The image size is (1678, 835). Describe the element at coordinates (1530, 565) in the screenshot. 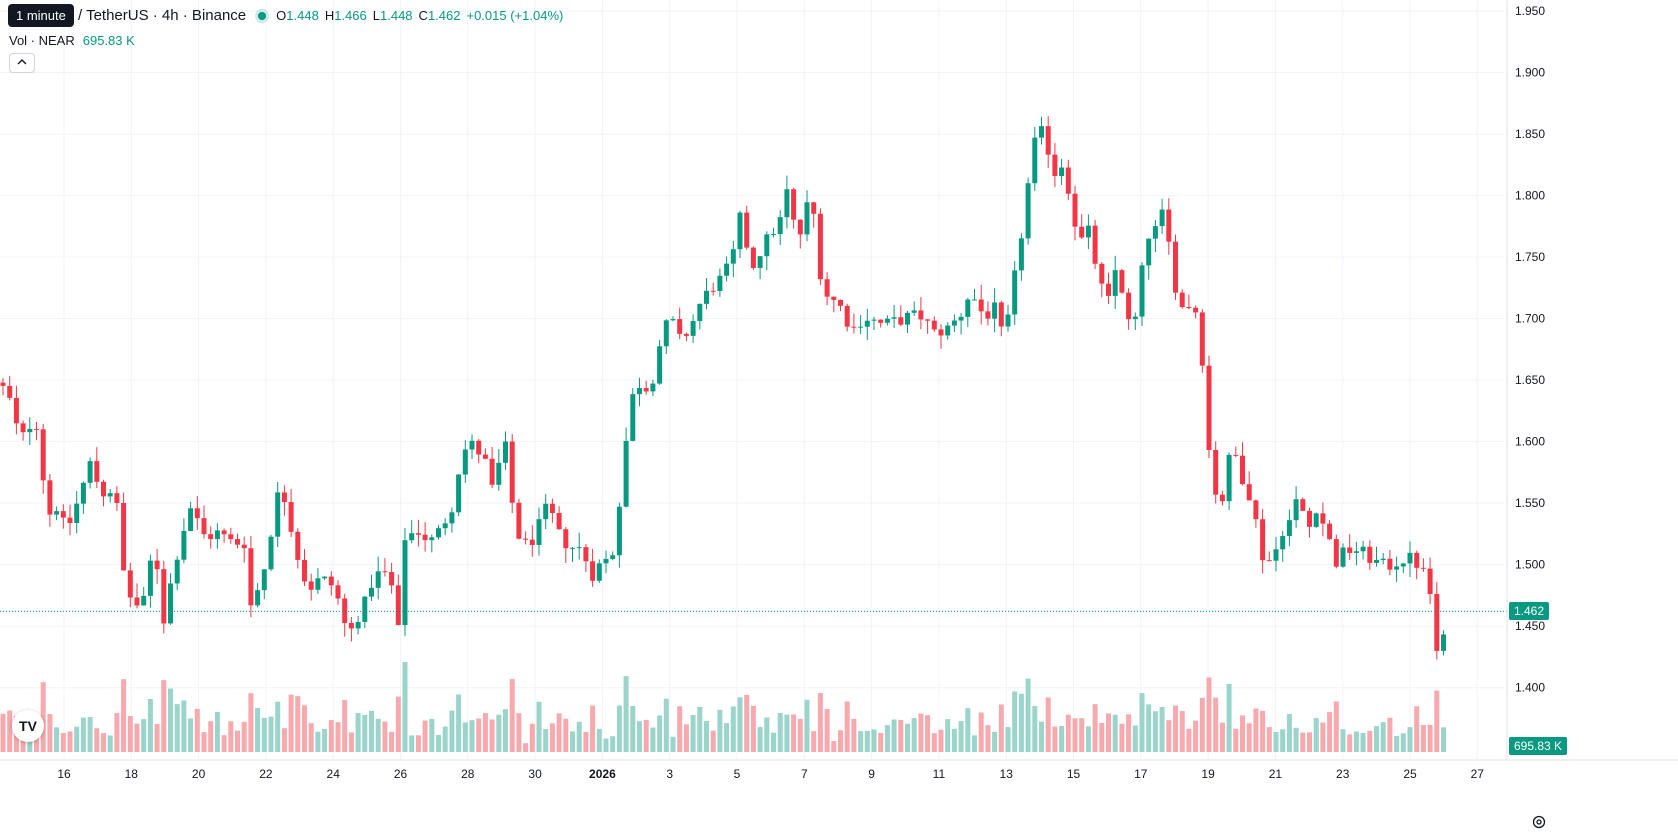

I see `y-tick-label: 1.500` at that location.